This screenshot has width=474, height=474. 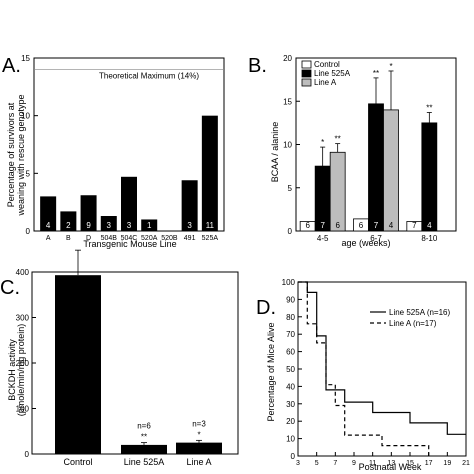 I want to click on panel-d-xtick-label: 5, so click(x=317, y=463).